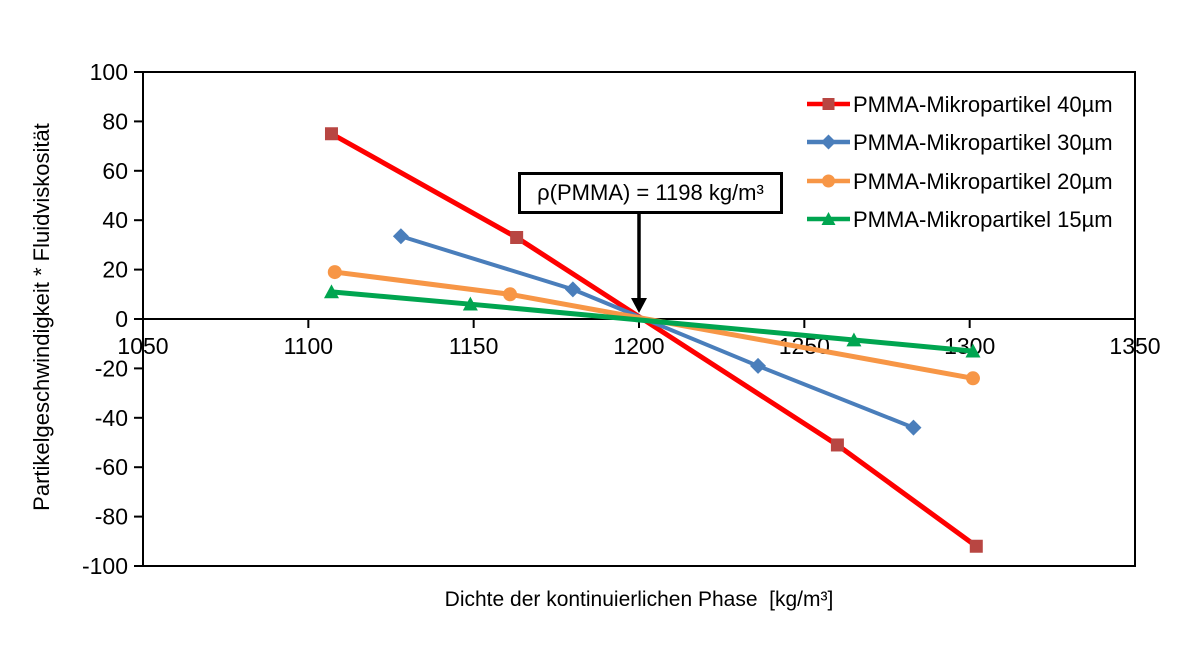  What do you see at coordinates (109, 72) in the screenshot?
I see `y-tick-label: 100` at bounding box center [109, 72].